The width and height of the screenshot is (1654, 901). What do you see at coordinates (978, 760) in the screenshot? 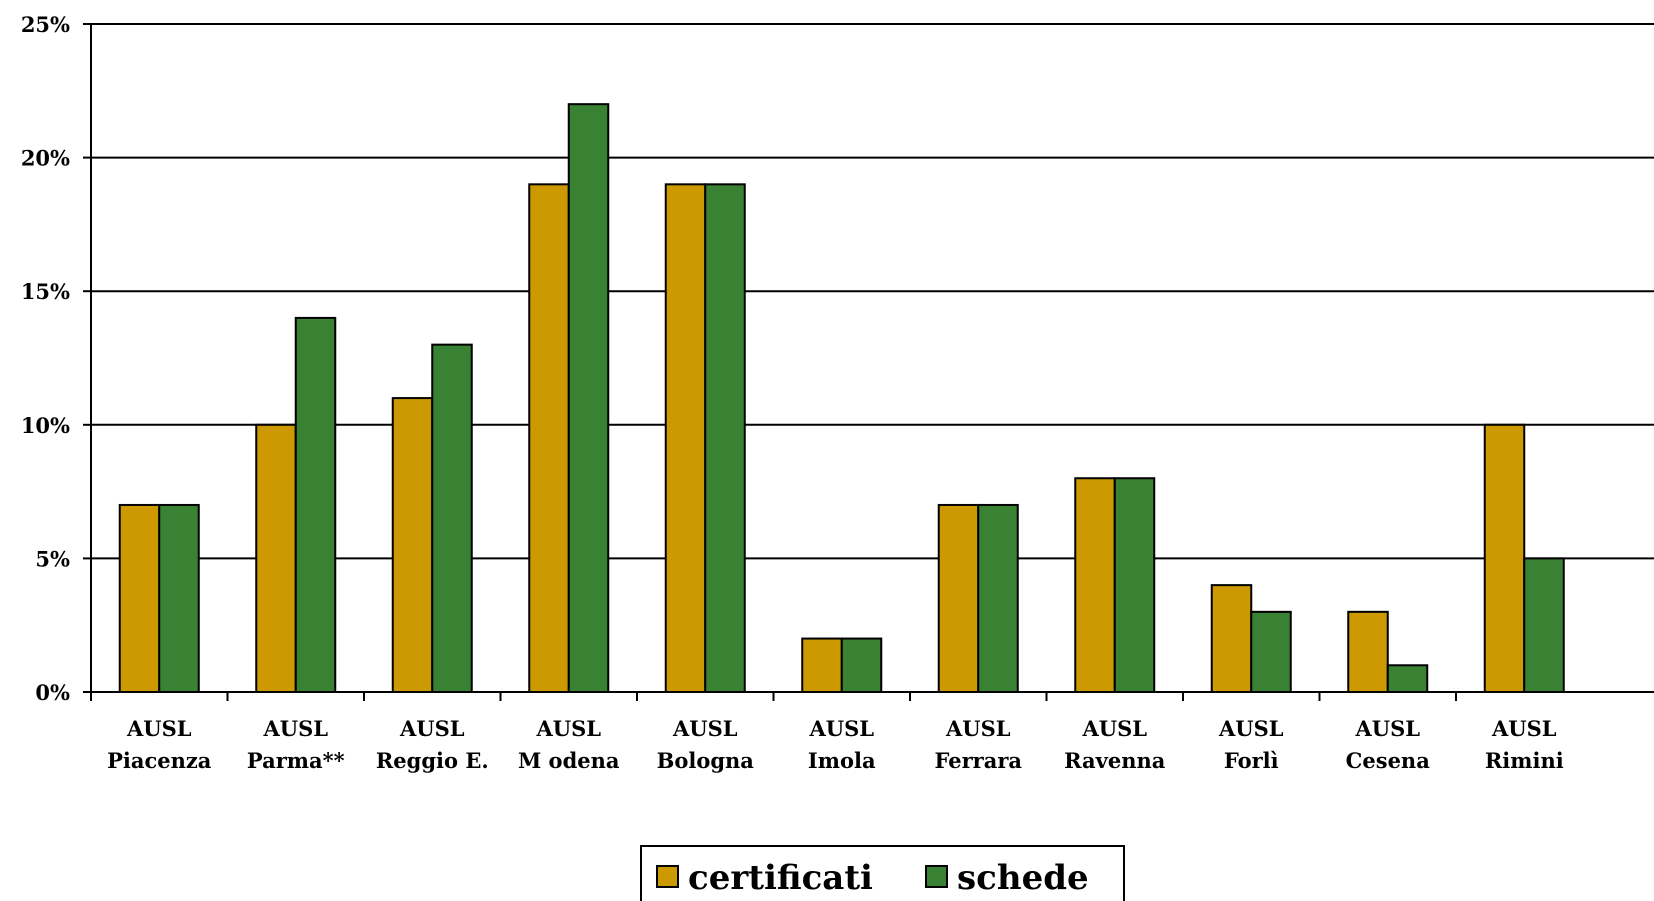
I see `x-tick-label: Ferrara` at bounding box center [978, 760].